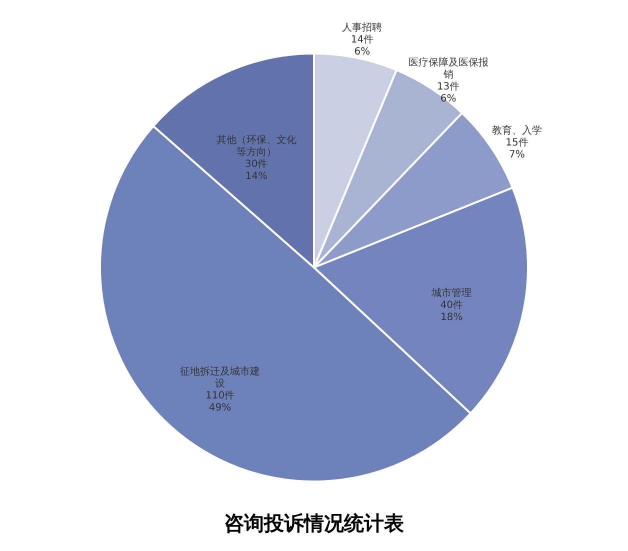 The image size is (628, 551). Describe the element at coordinates (314, 523) in the screenshot. I see `text: 咨询投诉情况统计表` at that location.